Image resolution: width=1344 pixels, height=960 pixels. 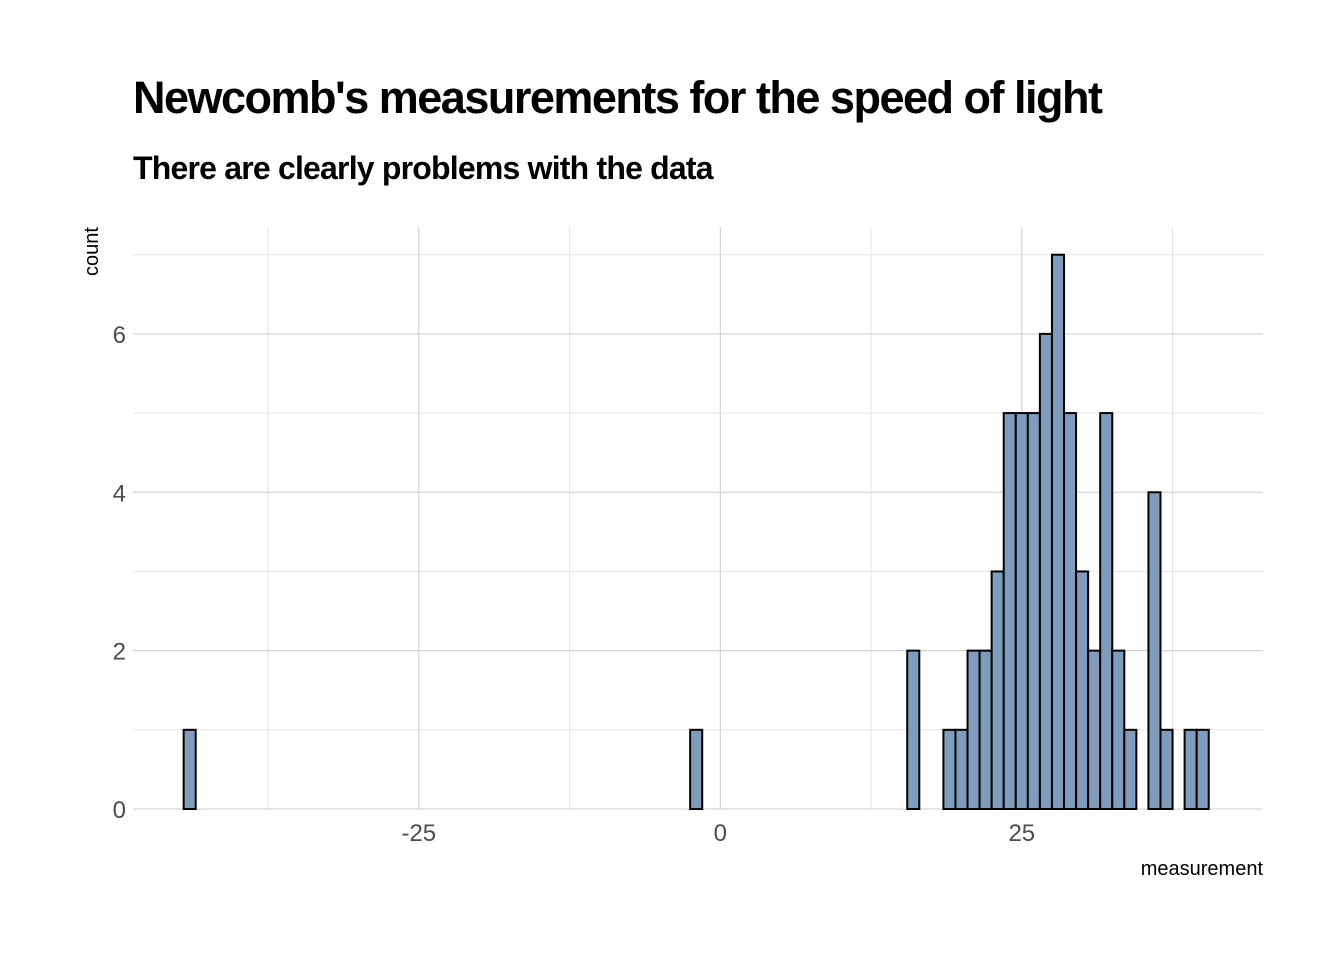 I want to click on x-axis-title: measurement, so click(x=1202, y=869).